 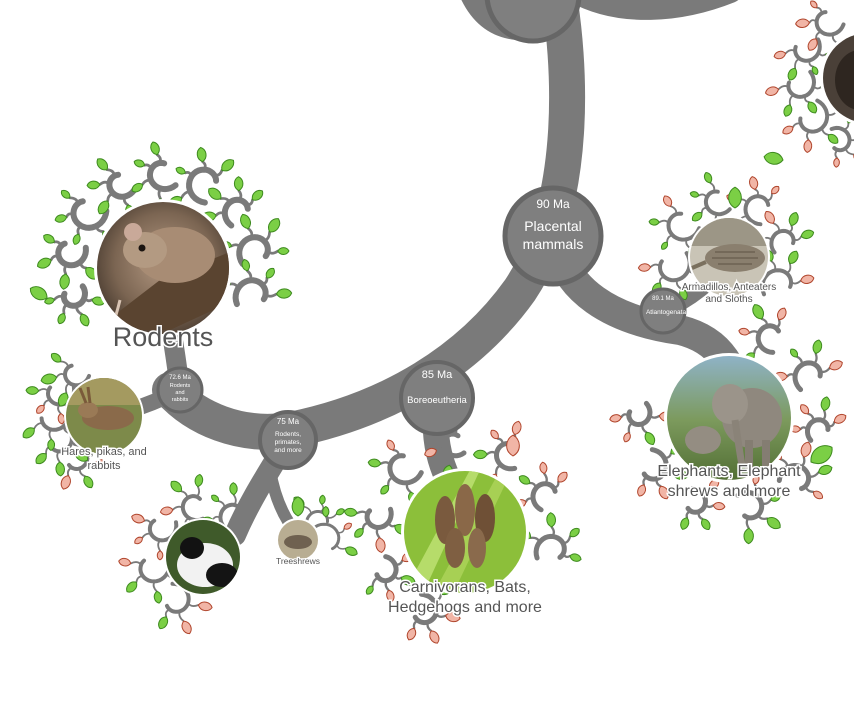 What do you see at coordinates (729, 260) in the screenshot?
I see `clade-armadillos-anteaters-sloths: Armadillos, Anteaters and Sloths` at bounding box center [729, 260].